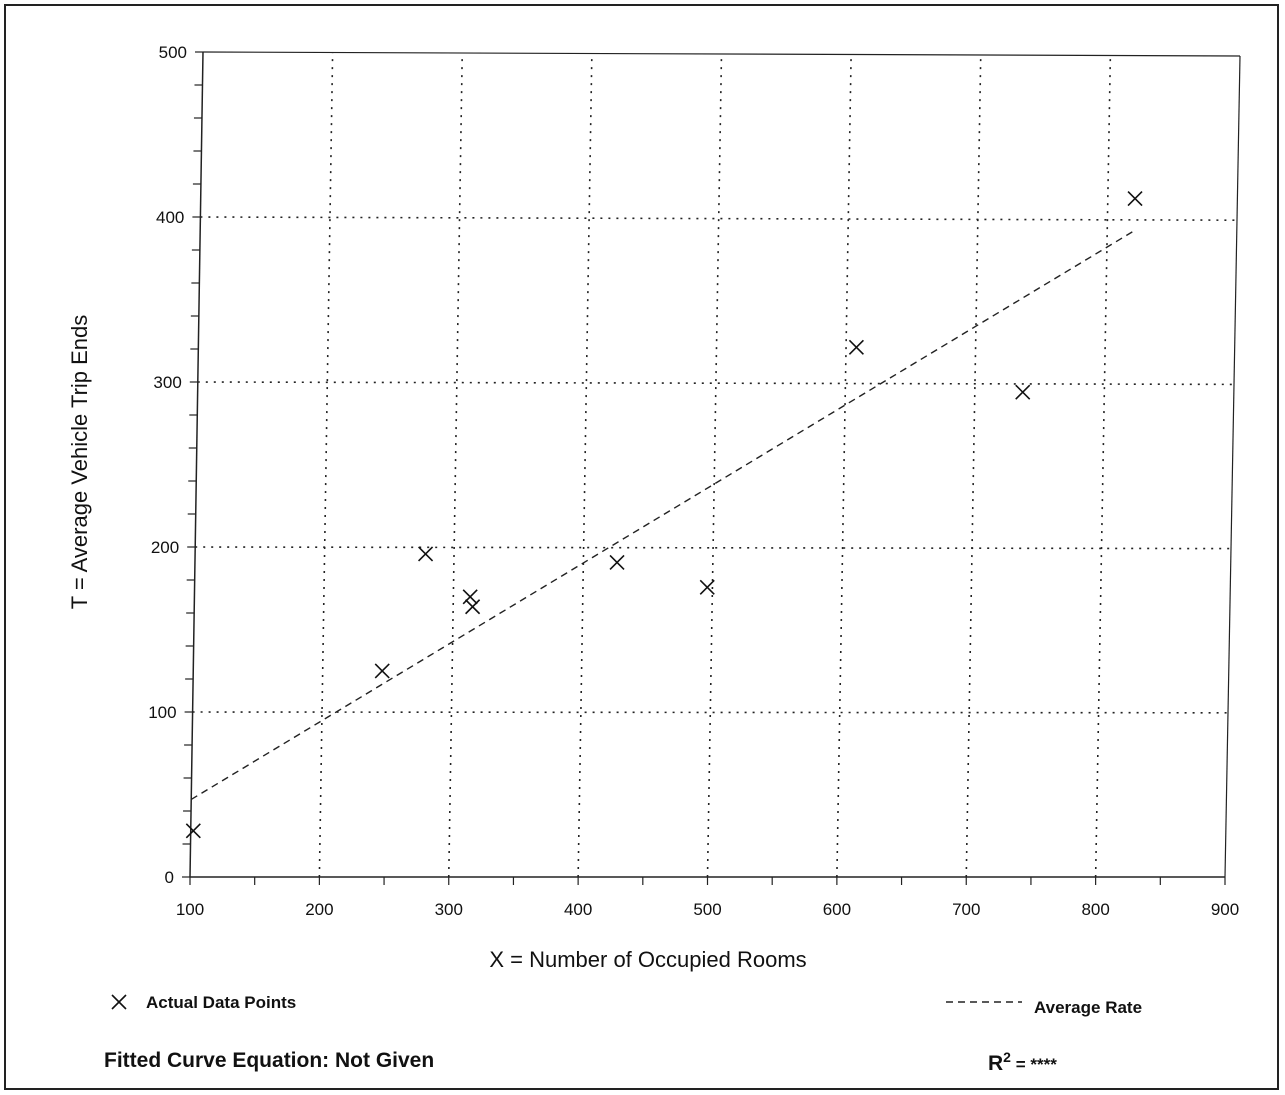  I want to click on y-tick-label: 200, so click(165, 547).